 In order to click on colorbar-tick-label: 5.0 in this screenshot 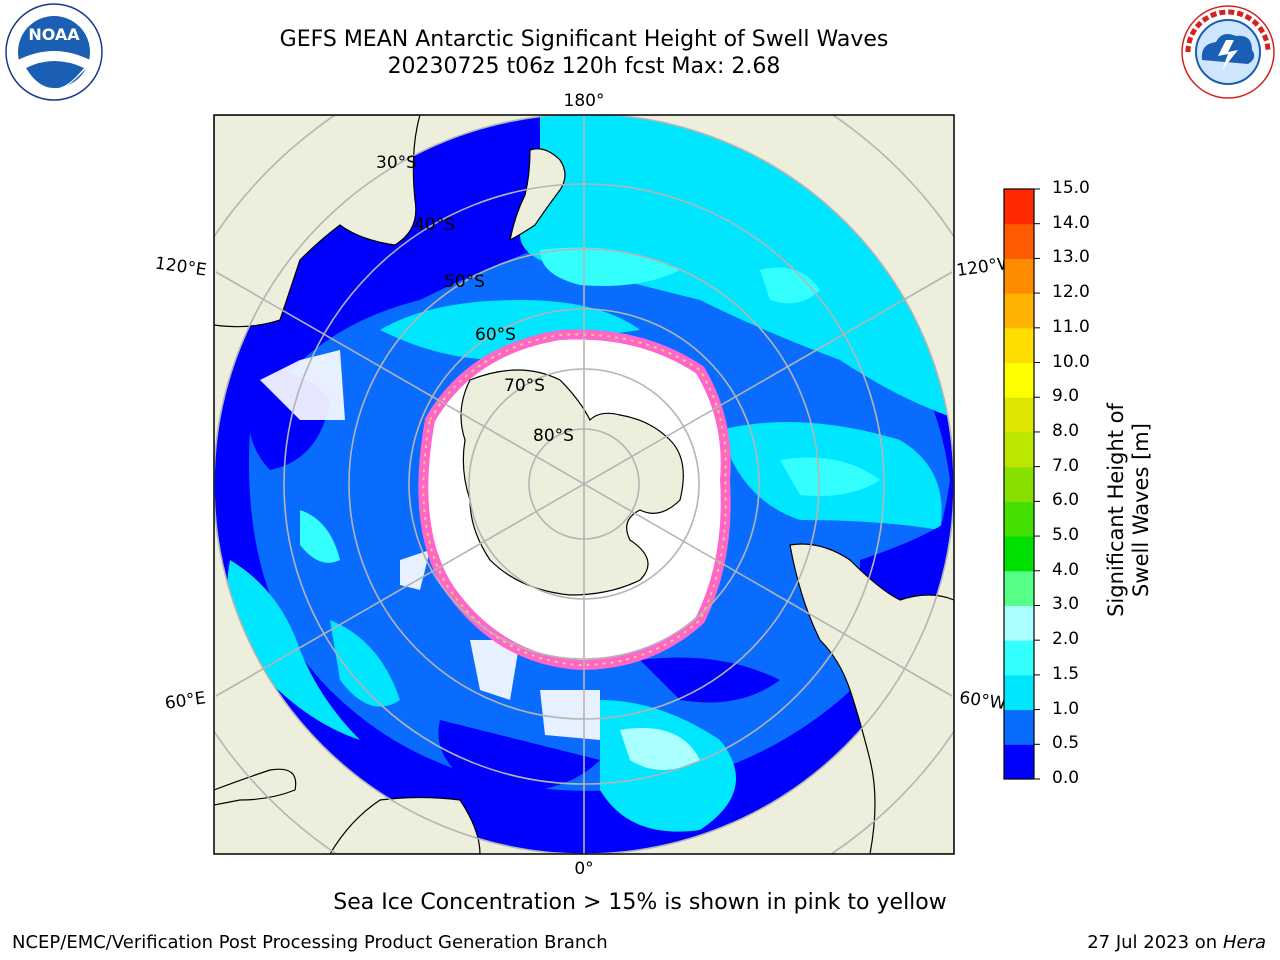, I will do `click(1066, 535)`.